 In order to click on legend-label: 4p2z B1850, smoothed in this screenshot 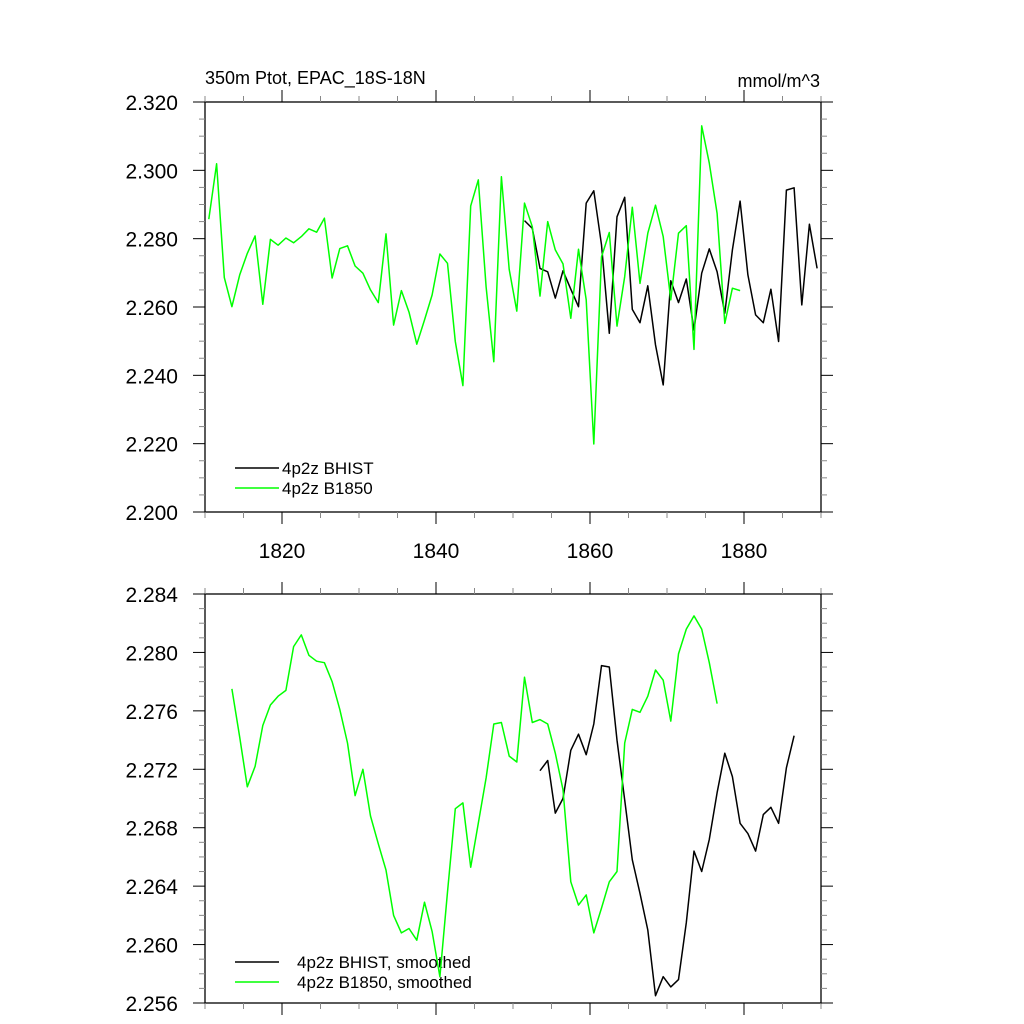, I will do `click(384, 982)`.